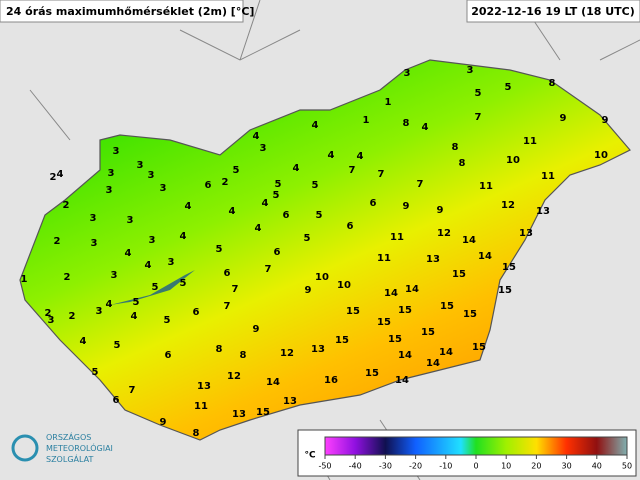 This screenshot has width=640, height=480. I want to click on colorbar-tick-label: -30, so click(385, 466).